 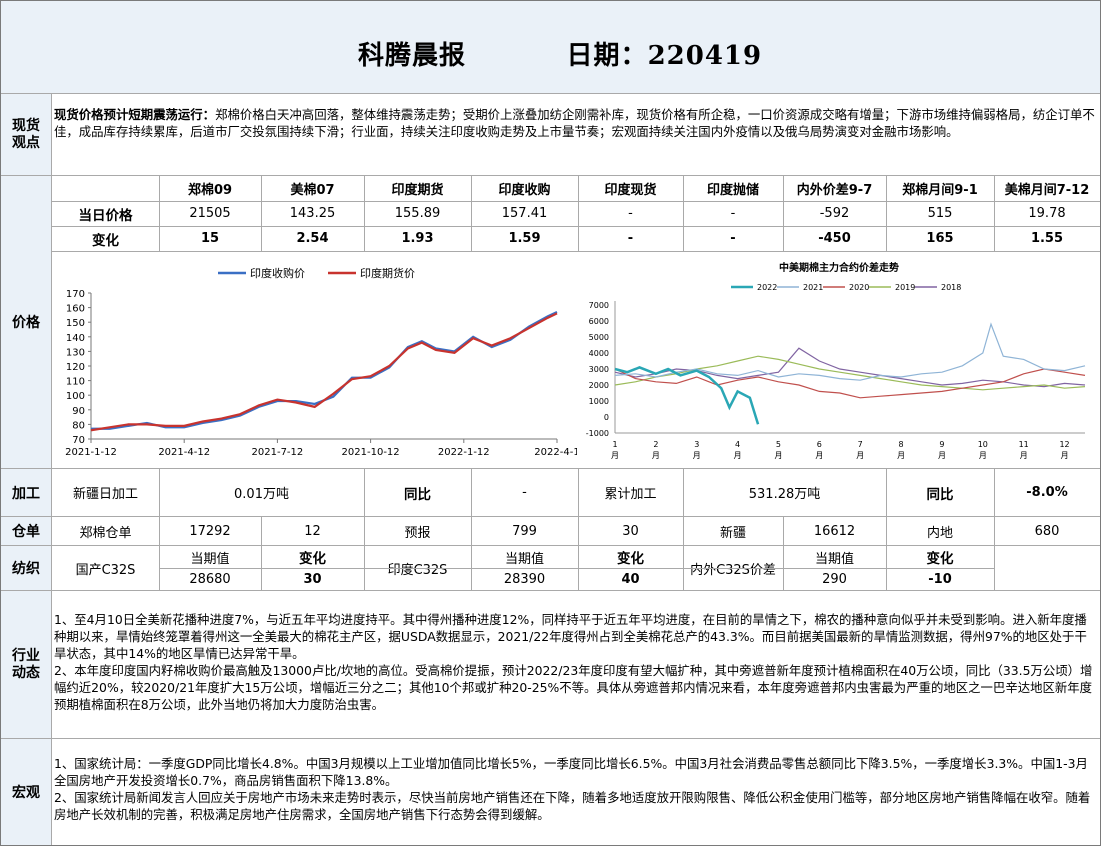 What do you see at coordinates (210, 213) in the screenshot?
I see `price-today-cell: 21505` at bounding box center [210, 213].